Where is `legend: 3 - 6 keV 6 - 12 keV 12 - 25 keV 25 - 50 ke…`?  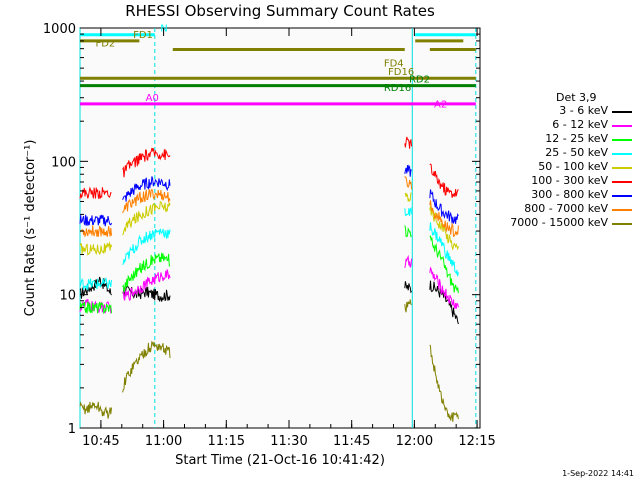 legend: 3 - 6 keV 6 - 12 keV 12 - 25 keV 25 - 50 ke… is located at coordinates (560, 167).